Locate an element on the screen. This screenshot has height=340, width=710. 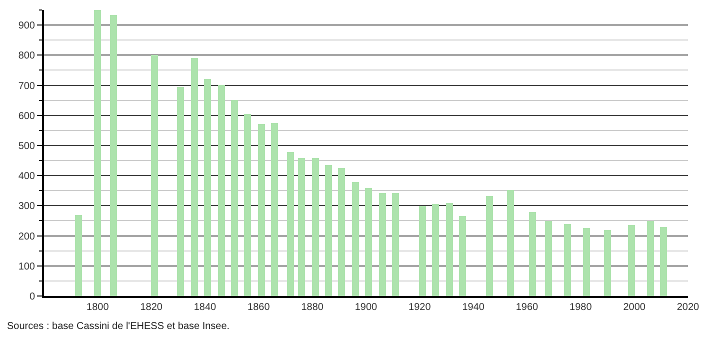
y-tick-label: 400 is located at coordinates (27, 176).